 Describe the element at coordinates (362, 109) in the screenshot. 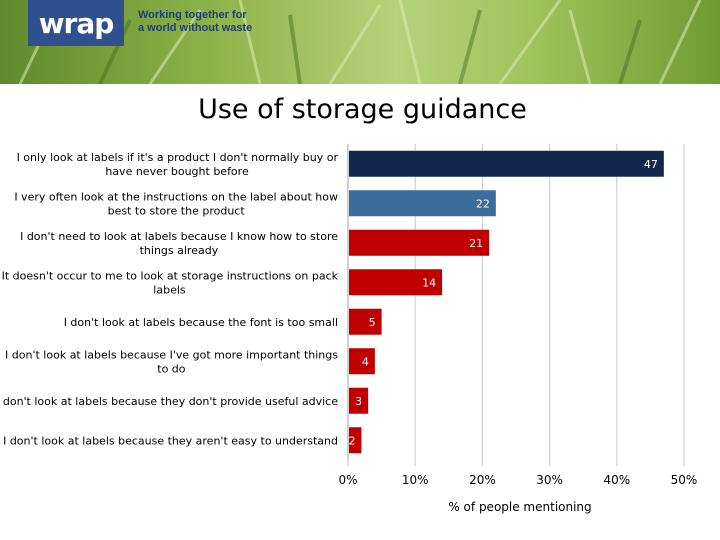

I see `chart-title: Use of storage guidance` at that location.